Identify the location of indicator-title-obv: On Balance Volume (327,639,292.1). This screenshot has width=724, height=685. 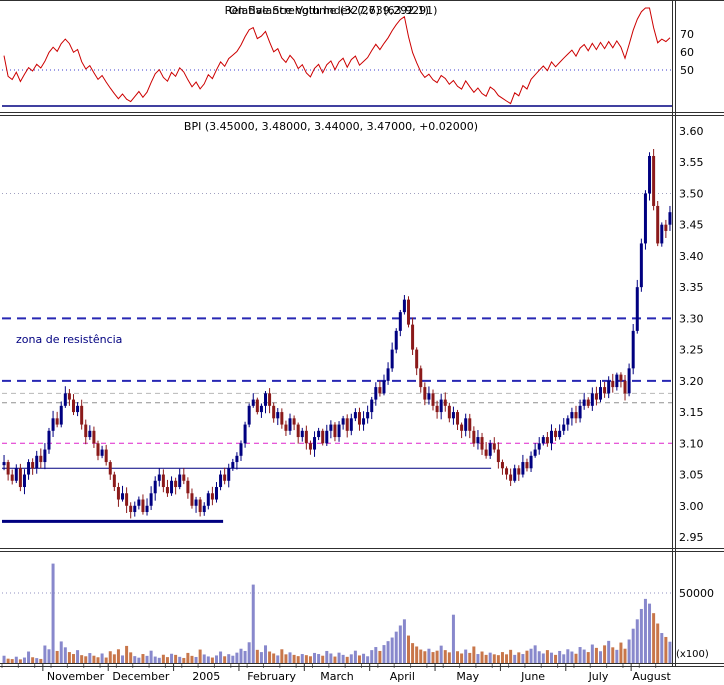
(329, 10).